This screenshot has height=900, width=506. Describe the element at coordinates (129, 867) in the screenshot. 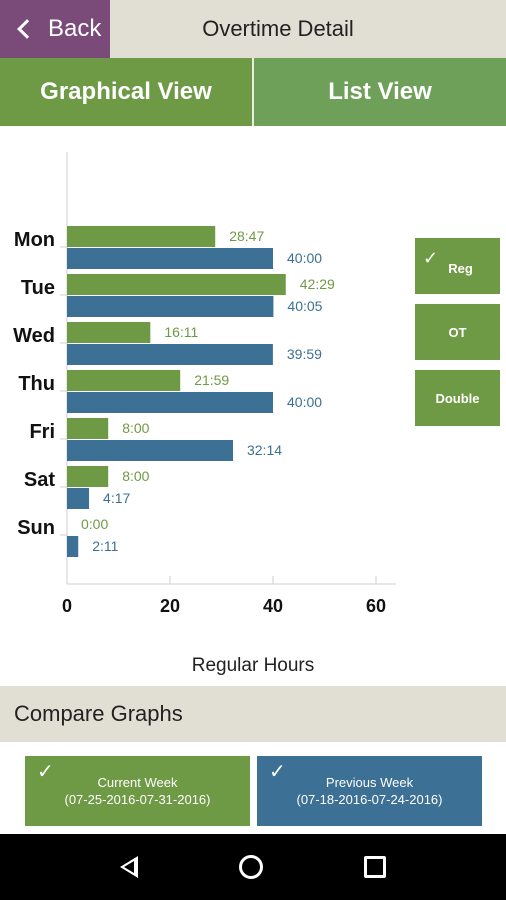

I see `back-triangle-icon` at that location.